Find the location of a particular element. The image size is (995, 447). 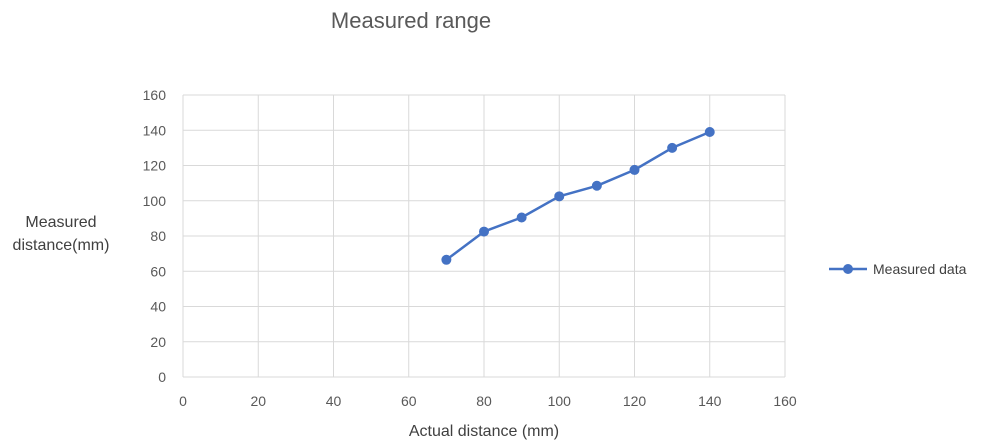

x-tick-label: 20 is located at coordinates (258, 401).